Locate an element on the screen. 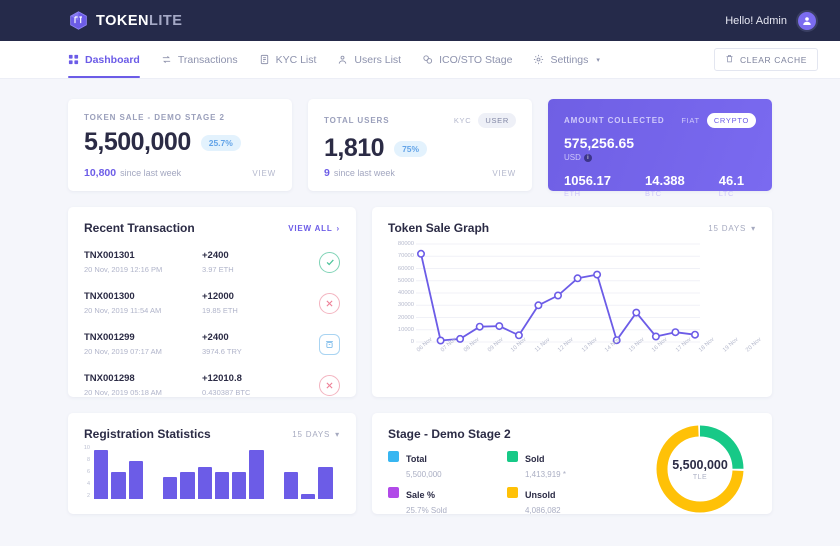 Image resolution: width=840 pixels, height=546 pixels. card-footer: 9 since last week VIEW is located at coordinates (420, 173).